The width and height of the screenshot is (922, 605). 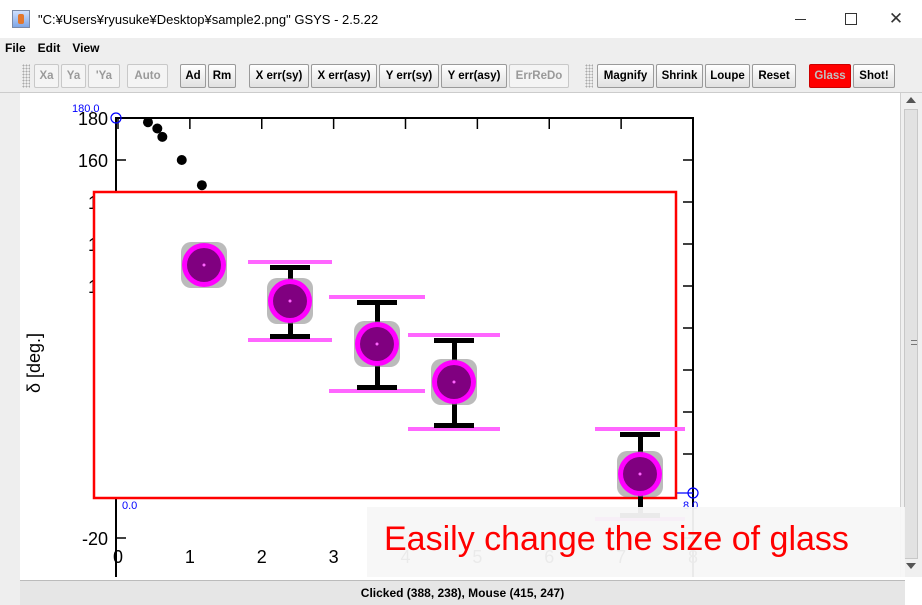 I want to click on close-icon: ✕, so click(x=896, y=18).